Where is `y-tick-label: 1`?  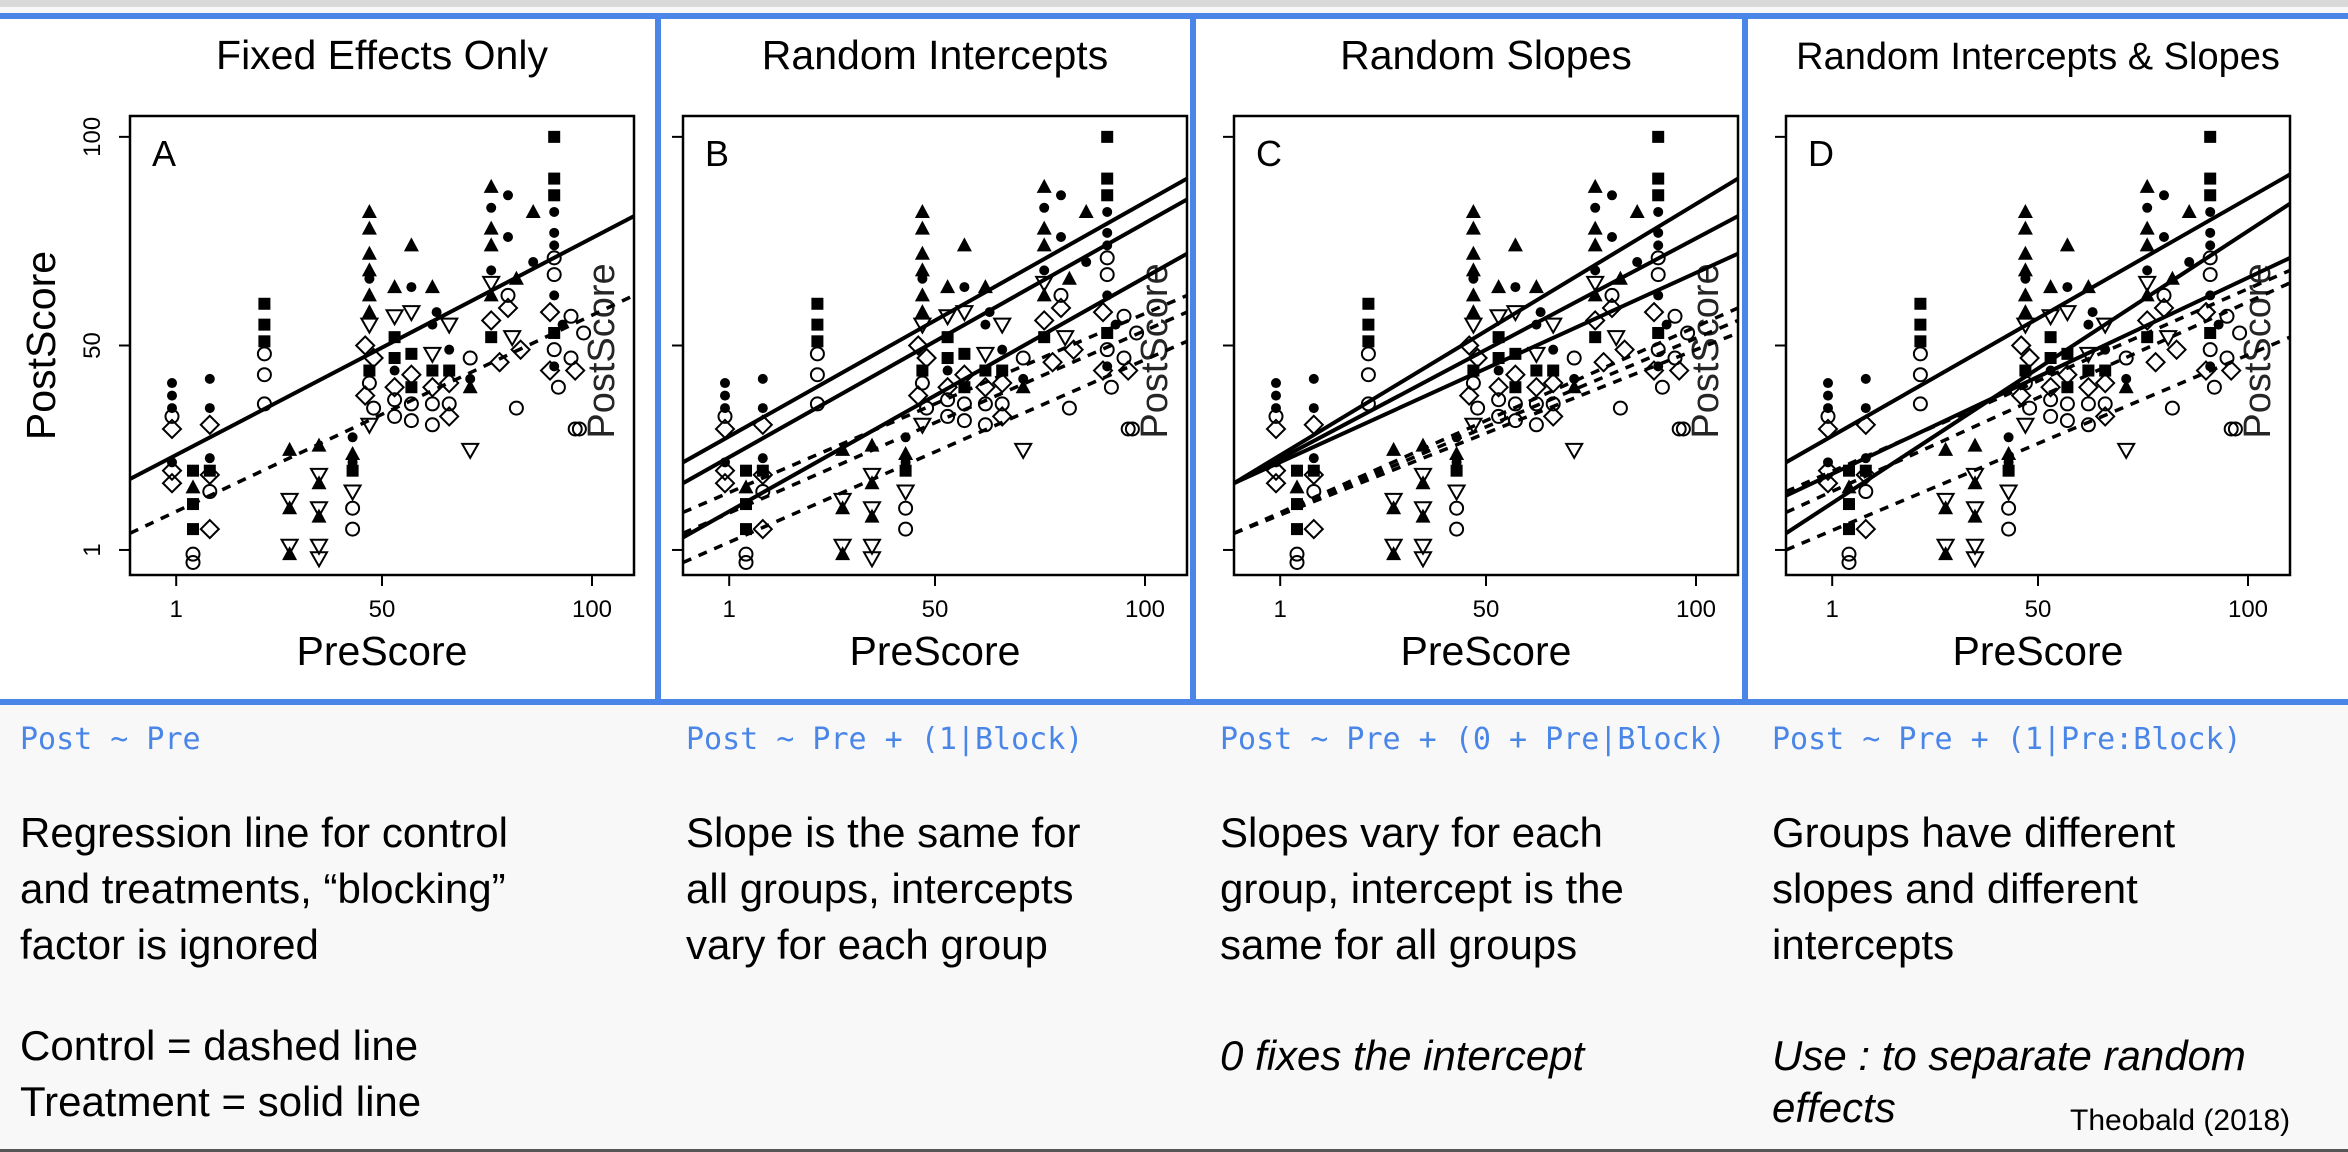
y-tick-label: 1 is located at coordinates (92, 549).